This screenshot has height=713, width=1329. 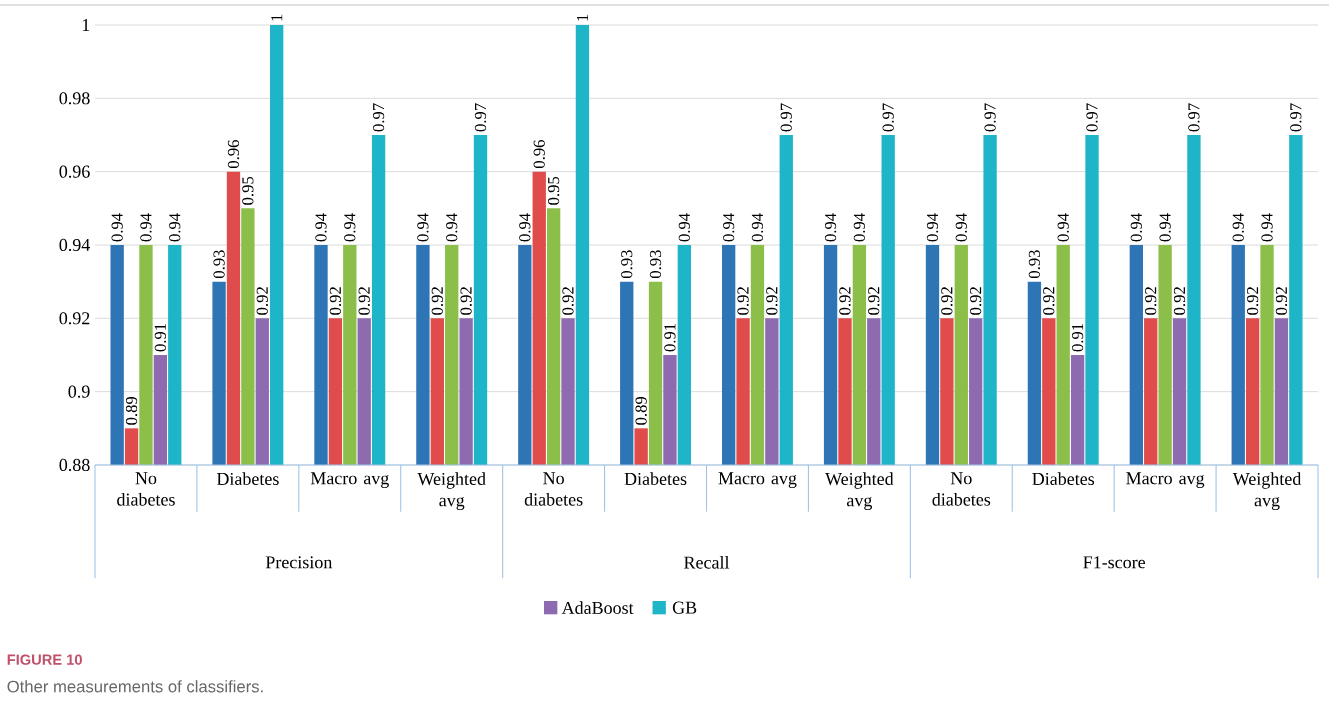 What do you see at coordinates (86, 25) in the screenshot?
I see `y-tick-label: 1` at bounding box center [86, 25].